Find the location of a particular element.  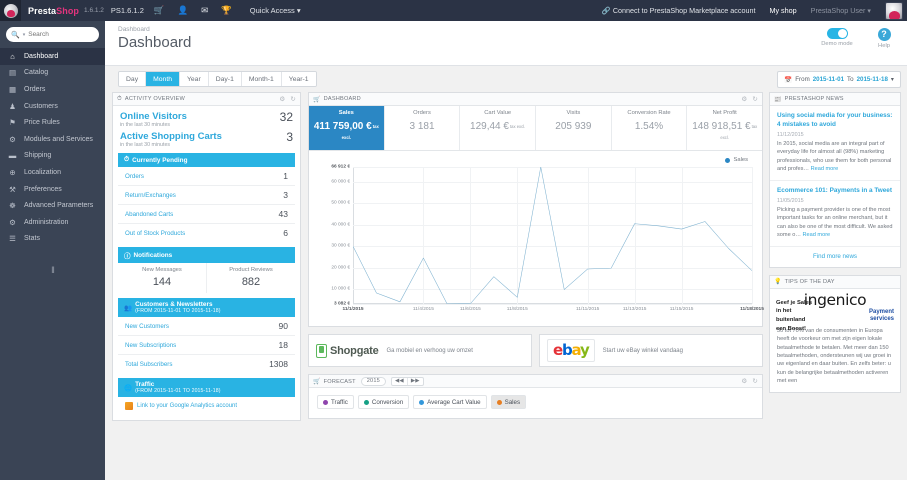

trophy-icon: 🏆 is located at coordinates (226, 10).